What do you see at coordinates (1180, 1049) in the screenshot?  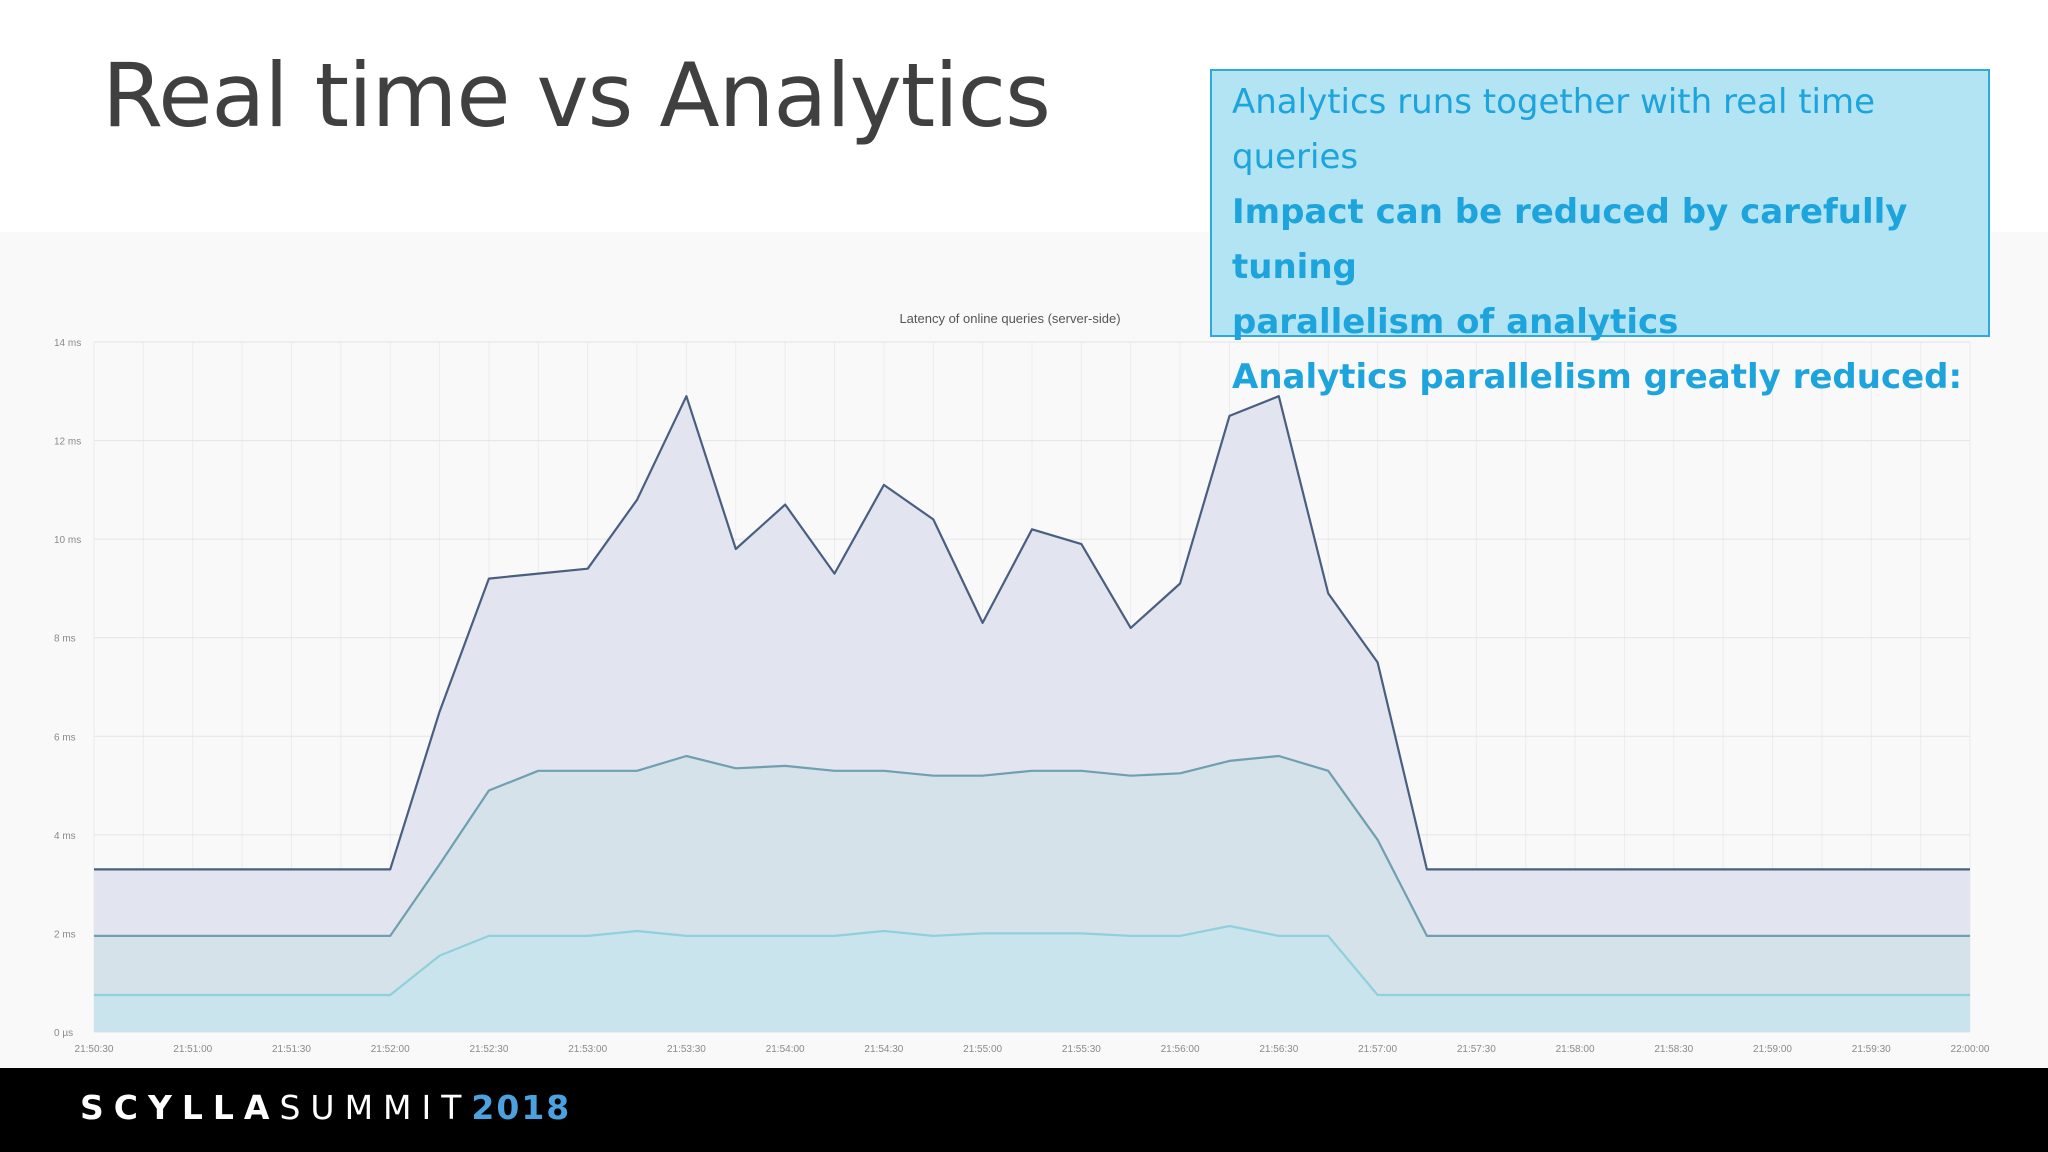 I see `x-tick-label: 21:56:00` at bounding box center [1180, 1049].